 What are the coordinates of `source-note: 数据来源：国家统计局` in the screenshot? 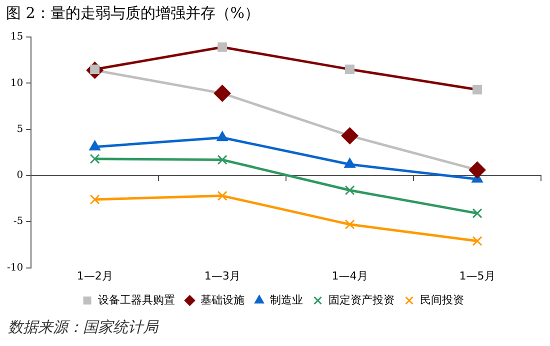 It's located at (83, 327).